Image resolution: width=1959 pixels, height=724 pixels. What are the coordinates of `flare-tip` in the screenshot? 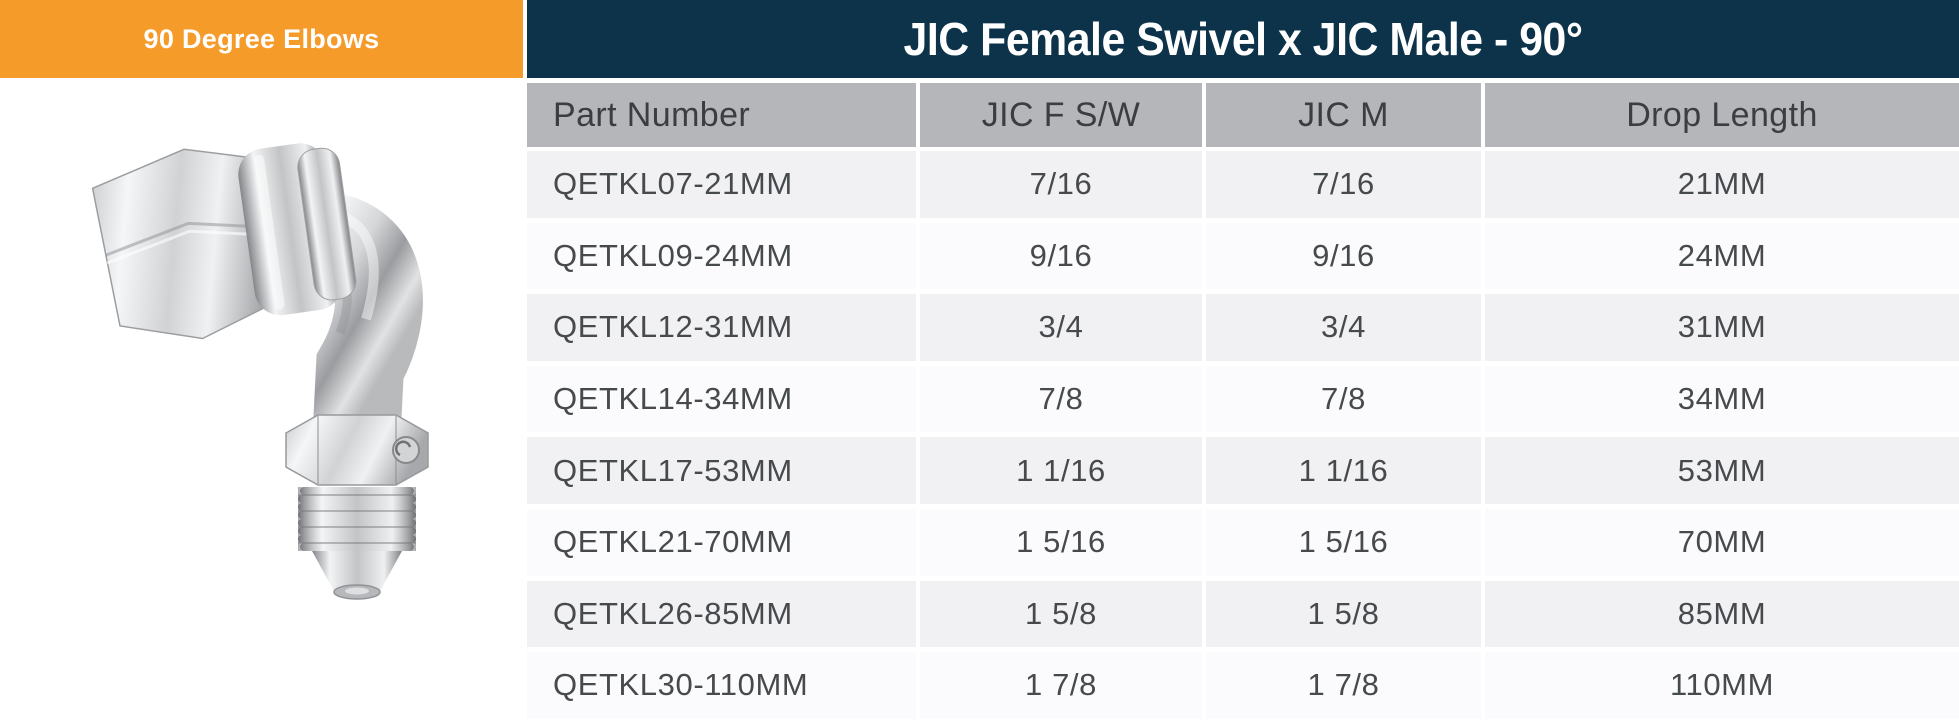 It's located at (357, 571).